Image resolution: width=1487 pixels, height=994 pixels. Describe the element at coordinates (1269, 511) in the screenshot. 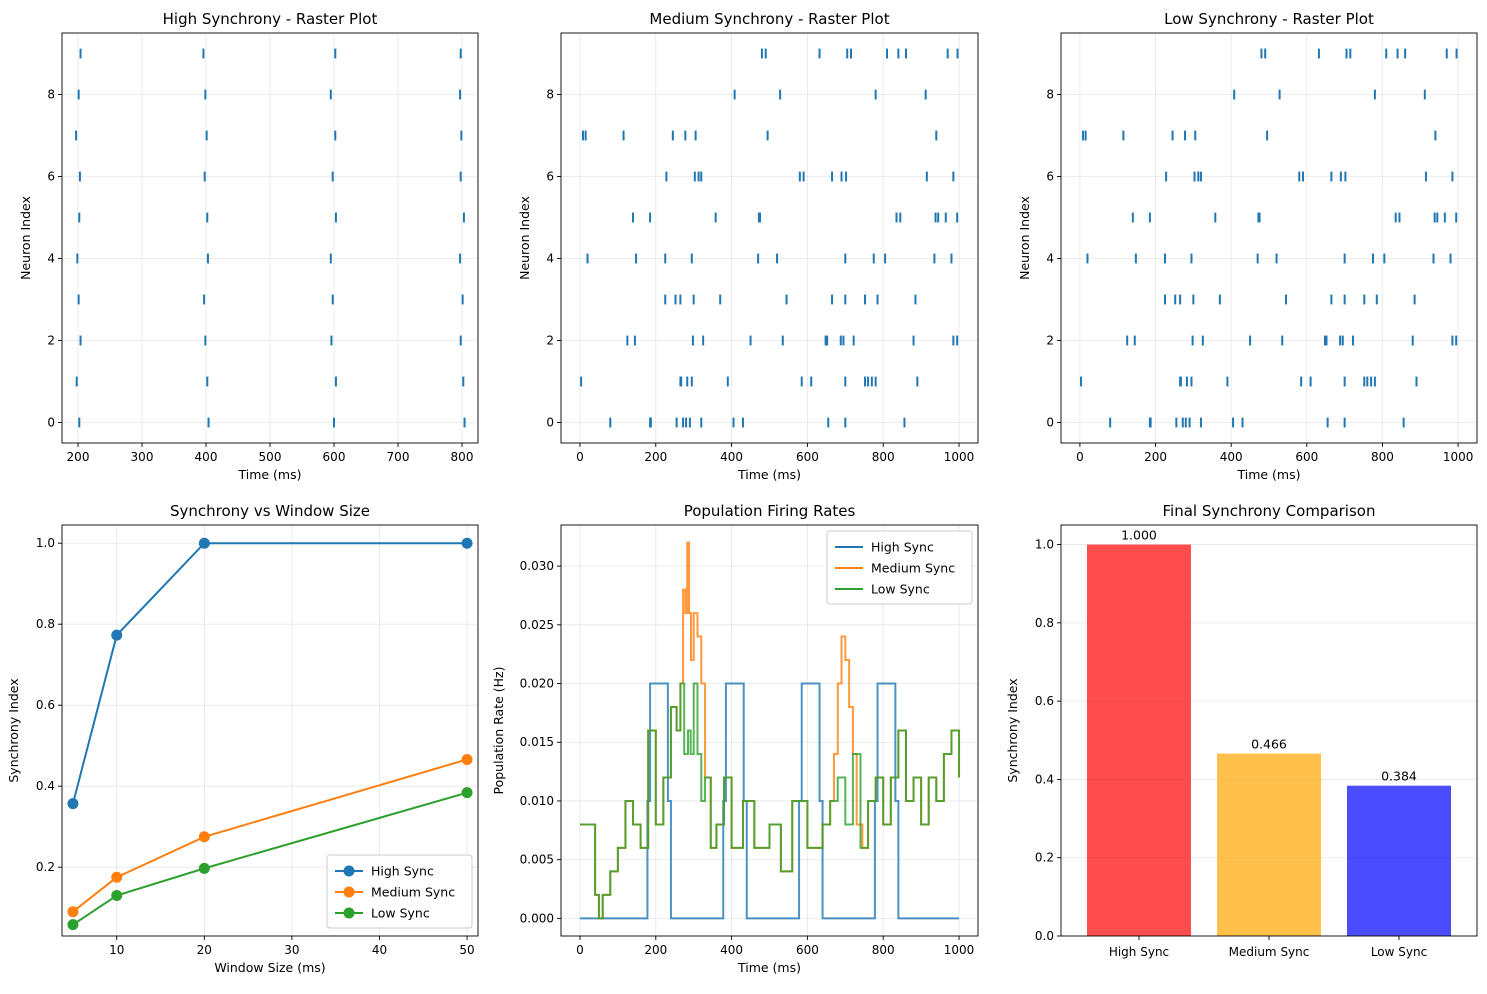

I see `panel-title: Final Synchrony Comparison` at that location.